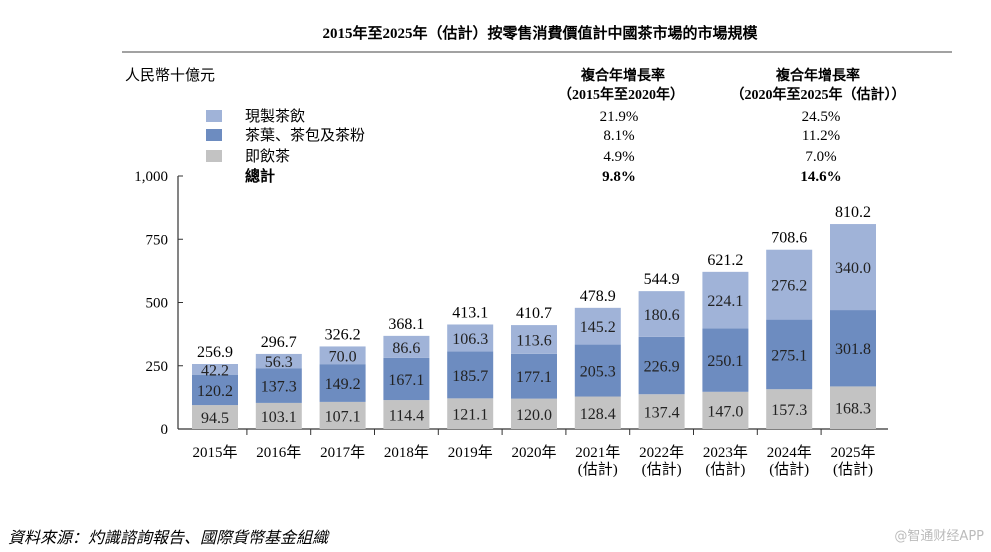  I want to click on y-tick-label: 750, so click(157, 240).